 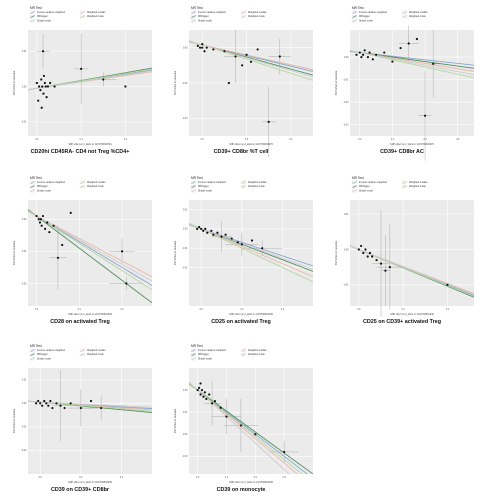 I want to click on x-tick-label: 0.6, so click(x=458, y=140).